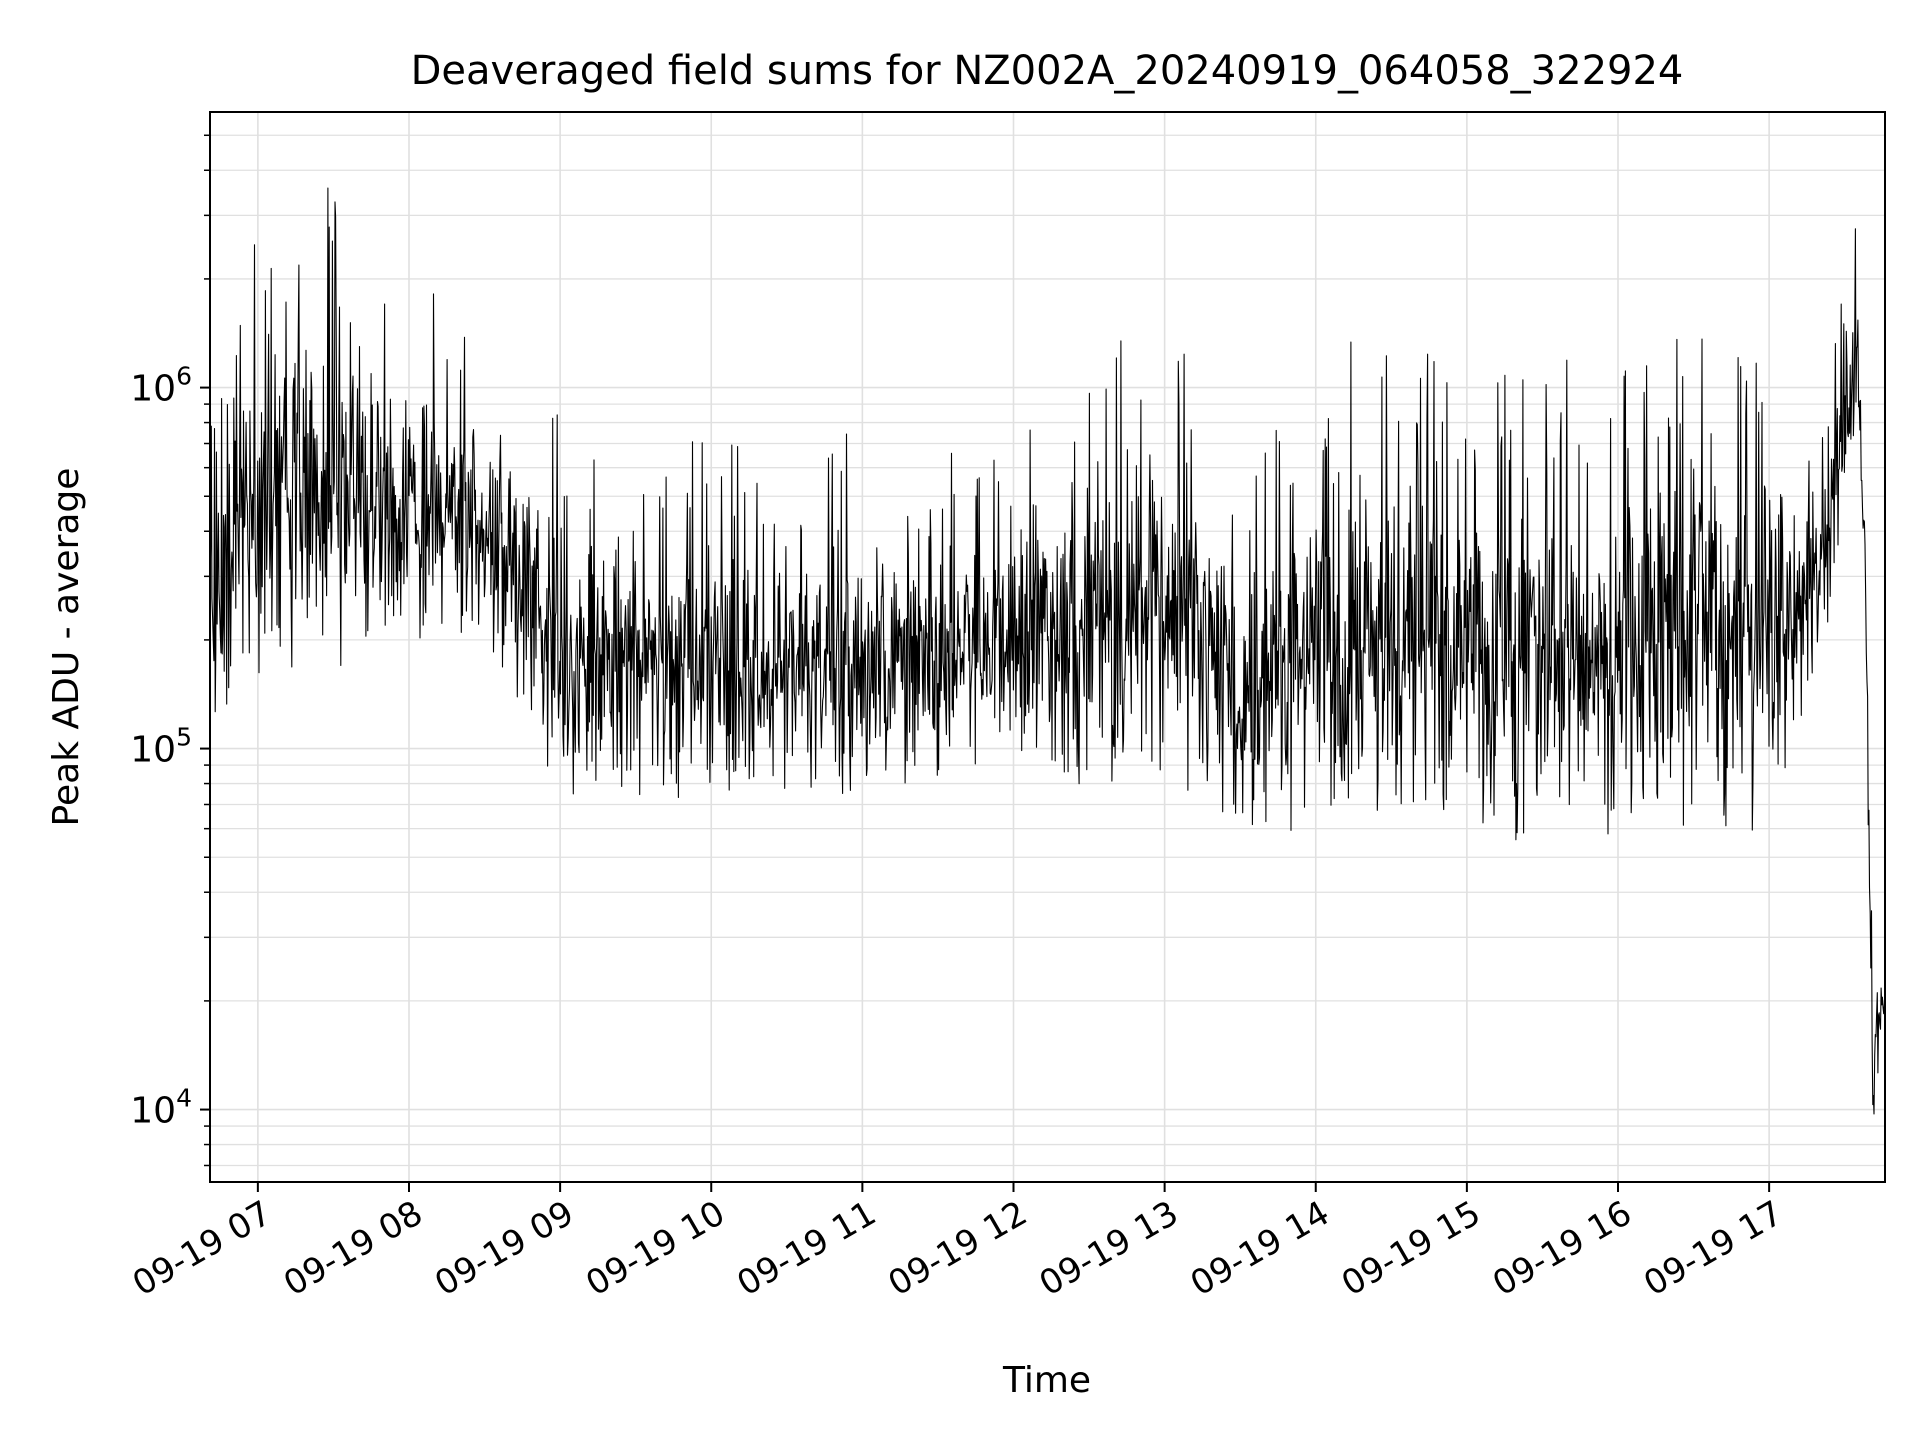 This screenshot has width=1920, height=1440. I want to click on x-tick-label: 09-19 13, so click(1109, 1248).